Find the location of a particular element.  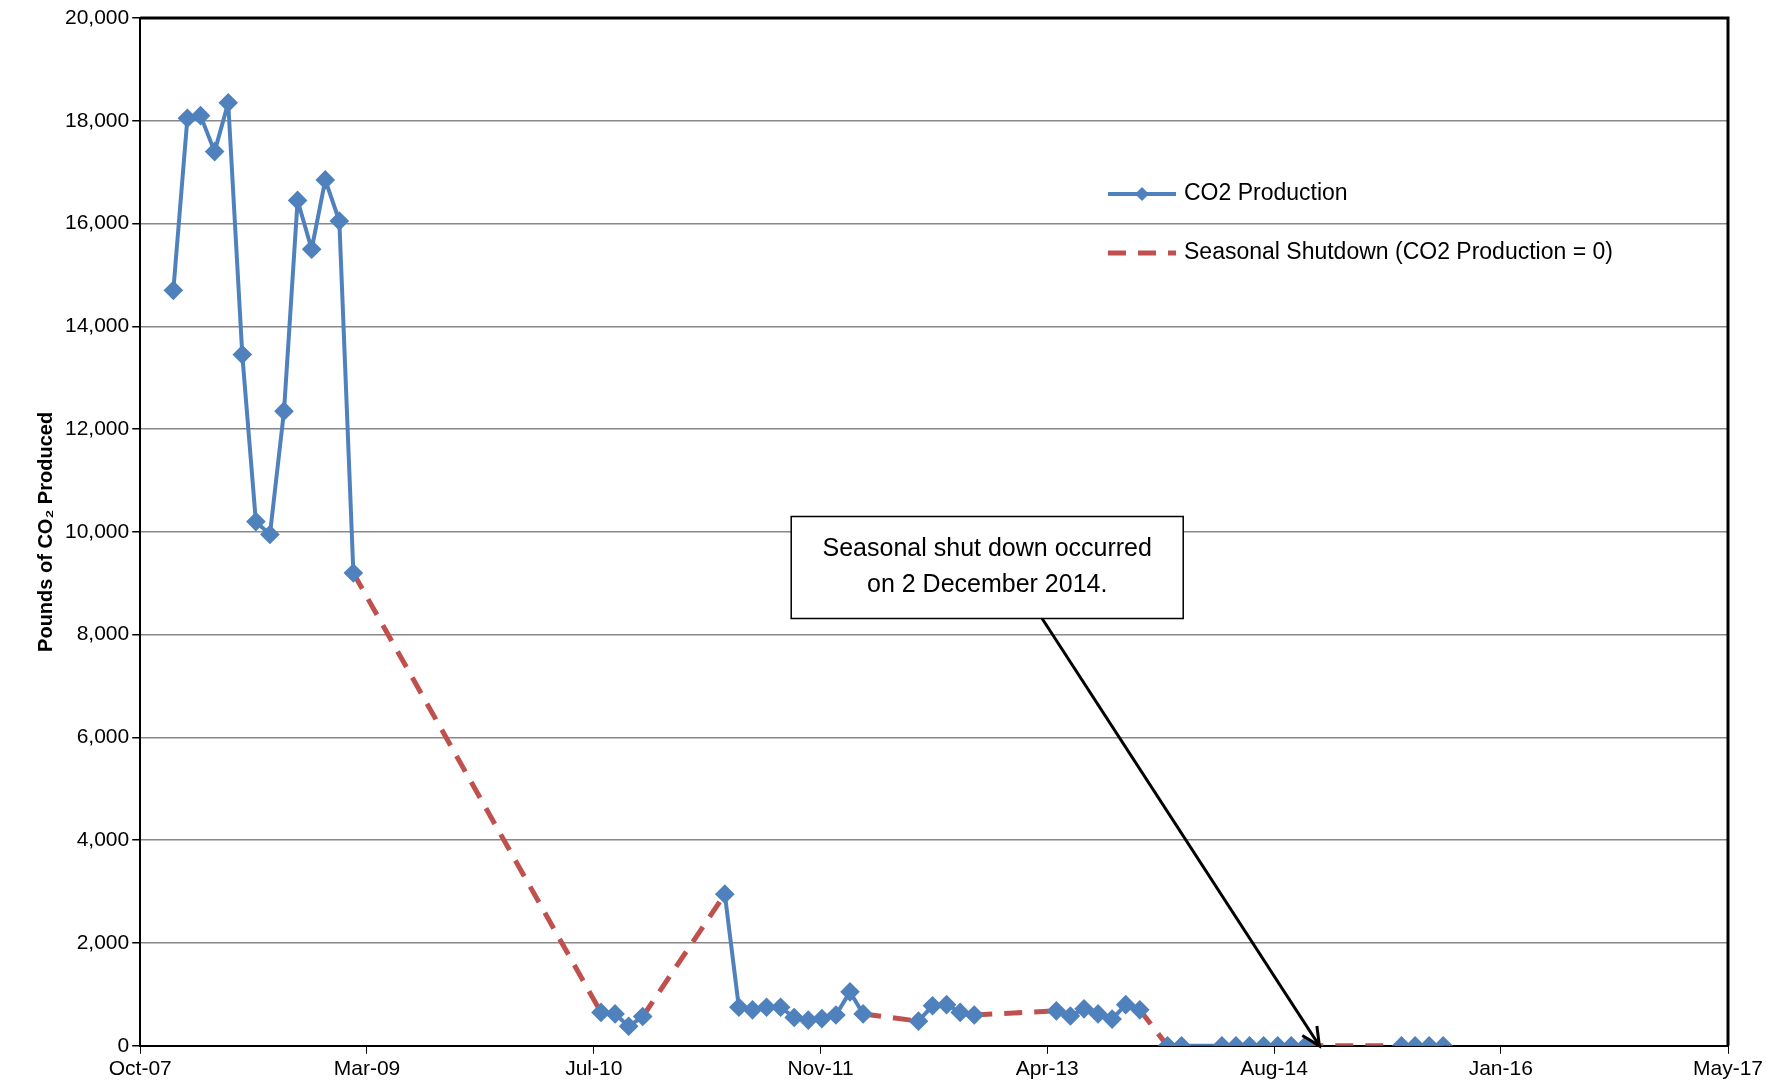

y-tick-label: 4,000 is located at coordinates (103, 839).